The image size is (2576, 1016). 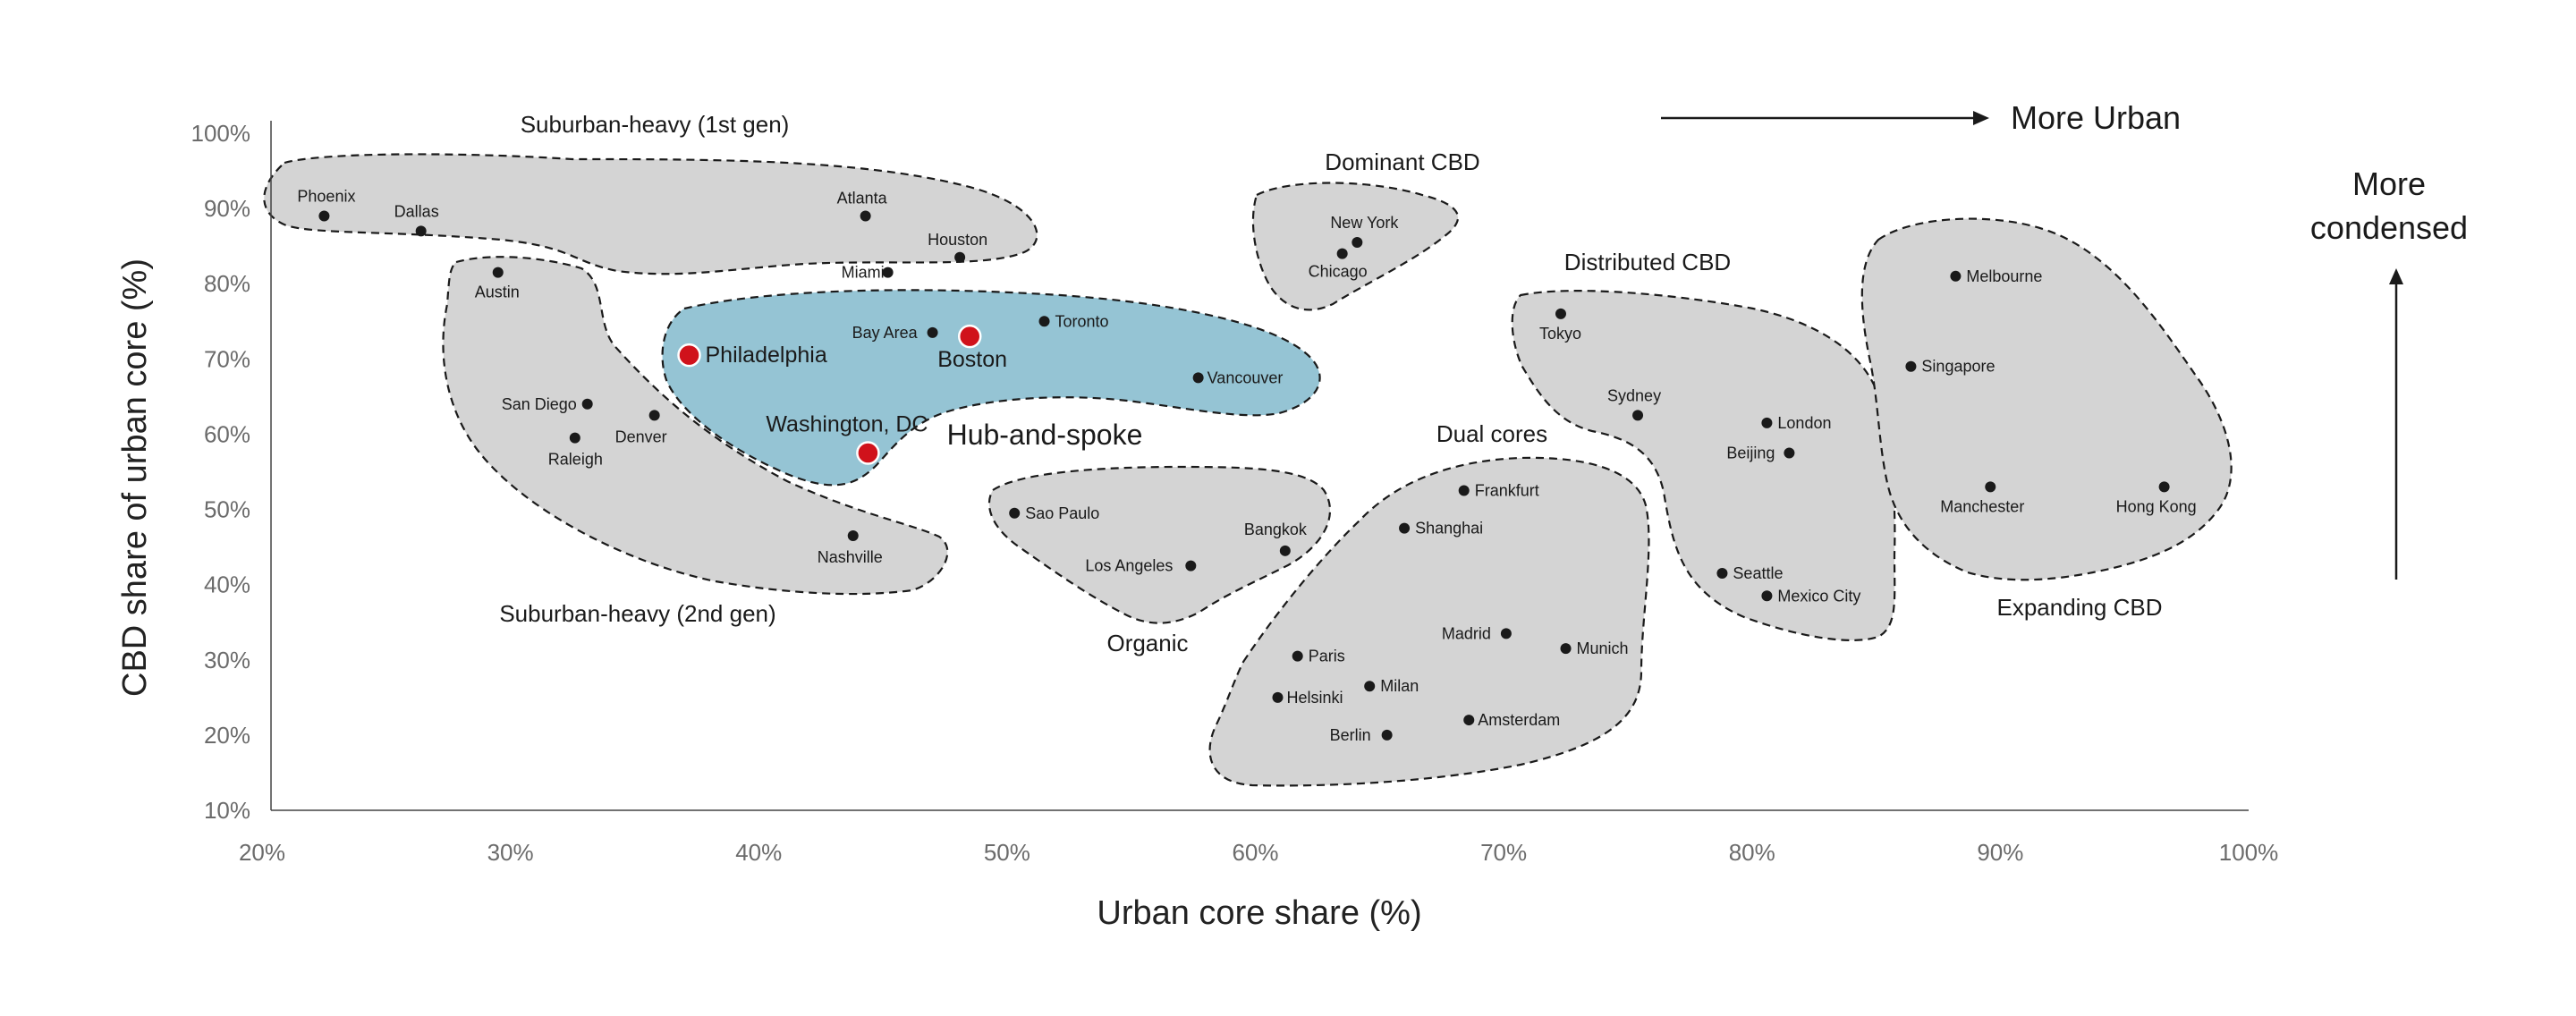 I want to click on point-label-houston: Houston, so click(x=957, y=240).